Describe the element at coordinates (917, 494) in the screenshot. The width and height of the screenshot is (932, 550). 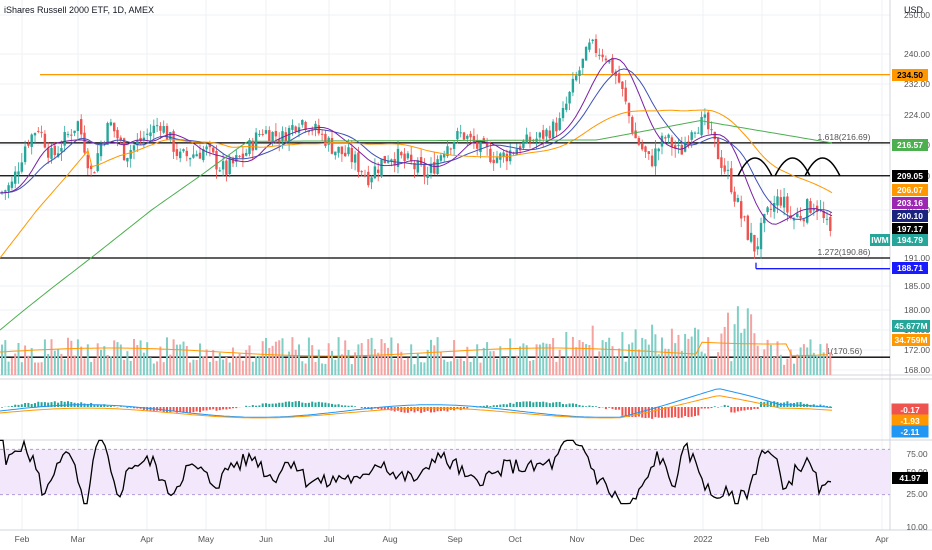
I see `rsi-tick-2: 25.00` at that location.